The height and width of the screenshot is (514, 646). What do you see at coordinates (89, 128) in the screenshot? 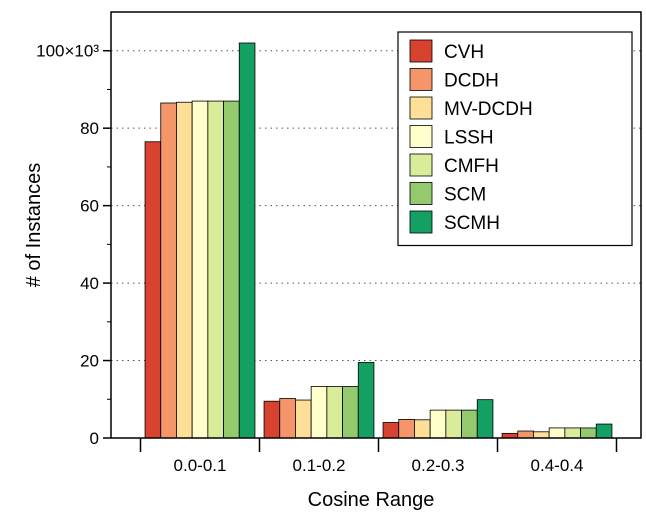
I see `y-tick-label: 80` at bounding box center [89, 128].